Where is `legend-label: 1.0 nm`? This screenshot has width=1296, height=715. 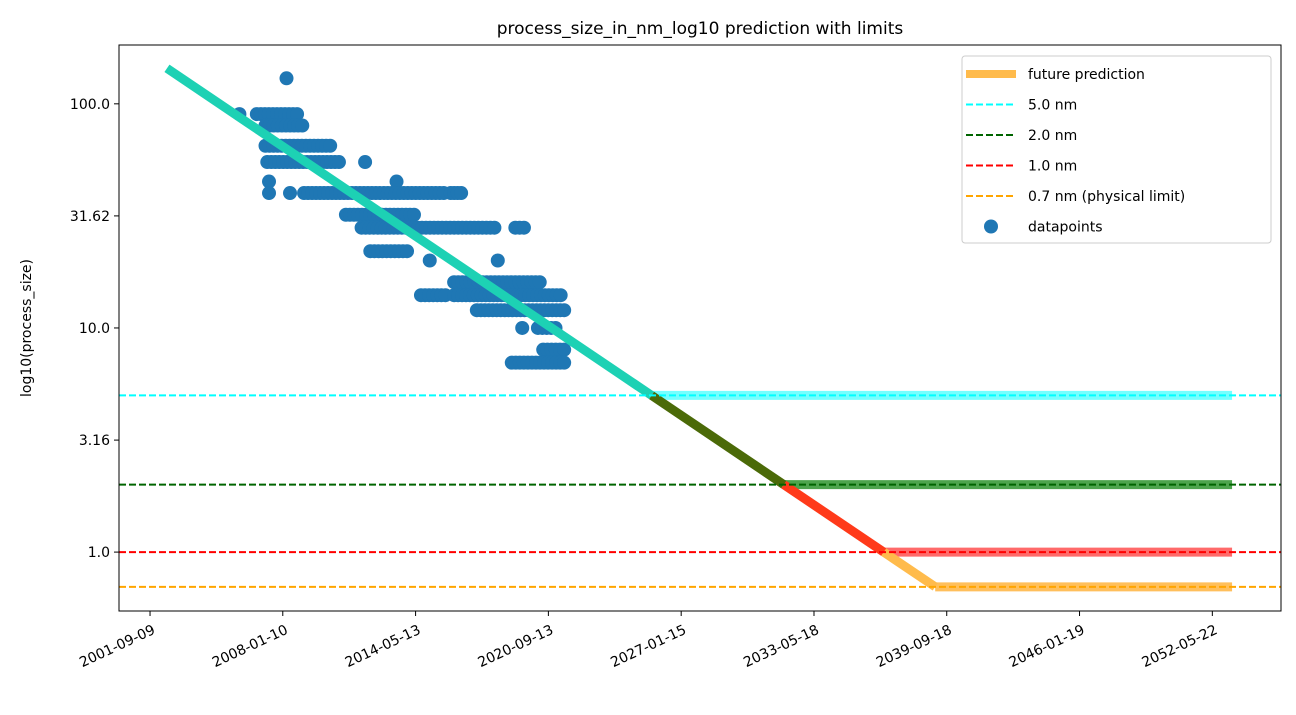
legend-label: 1.0 nm is located at coordinates (1052, 167).